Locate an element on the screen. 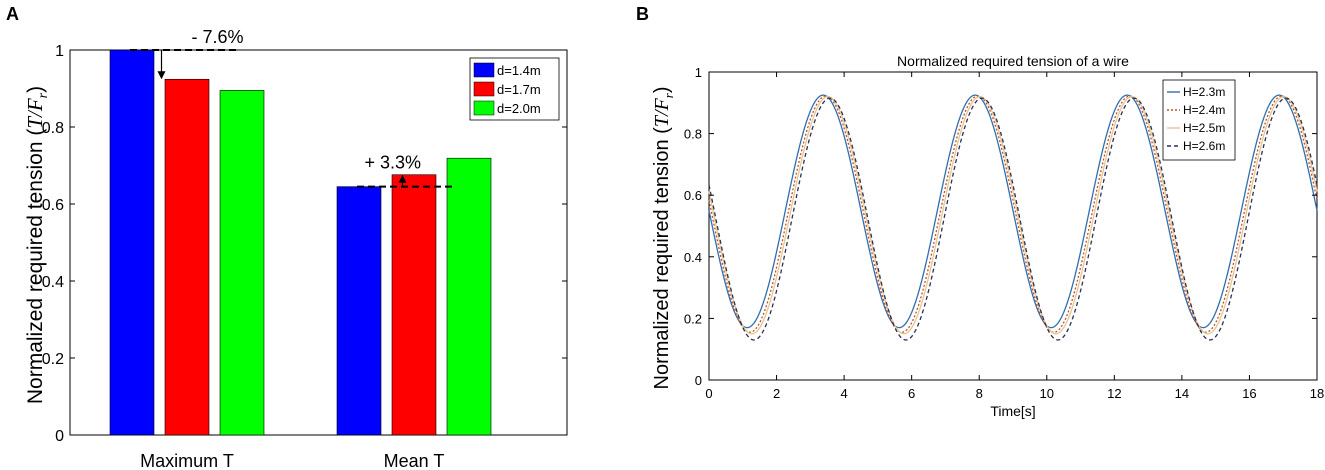  legend-label: H=2.4m is located at coordinates (1204, 110).